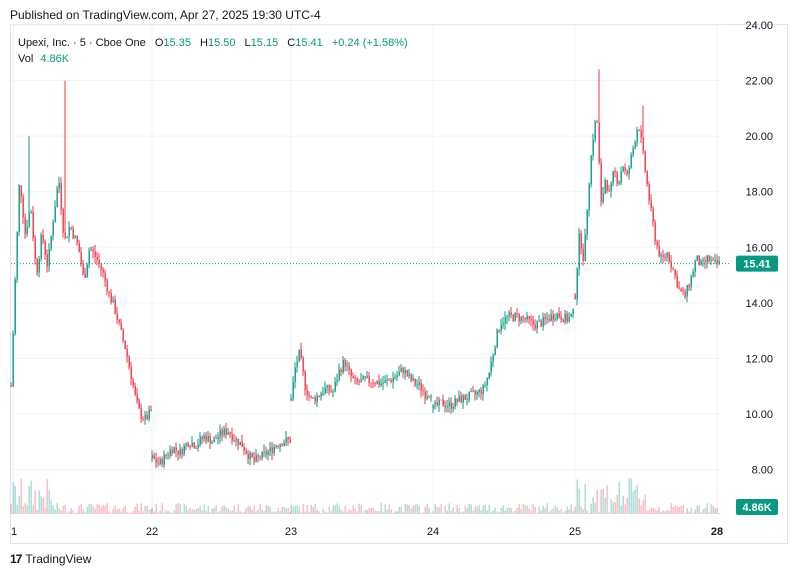 The height and width of the screenshot is (578, 798). Describe the element at coordinates (50, 559) in the screenshot. I see `footer-brand: 17 TradingView` at that location.